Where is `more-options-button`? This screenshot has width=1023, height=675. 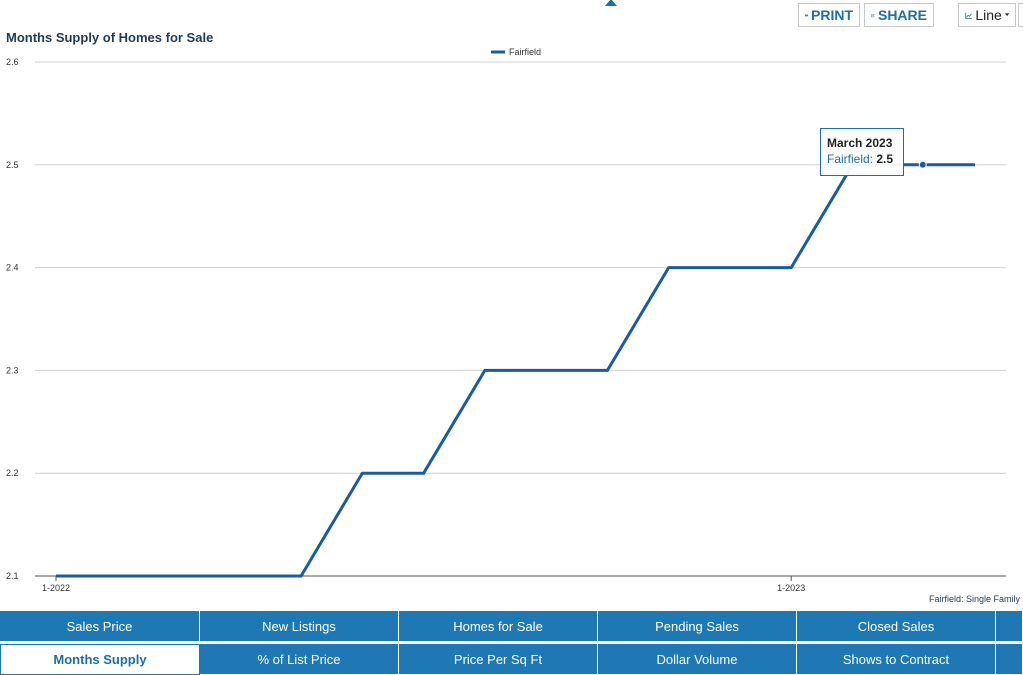
more-options-button is located at coordinates (1020, 15).